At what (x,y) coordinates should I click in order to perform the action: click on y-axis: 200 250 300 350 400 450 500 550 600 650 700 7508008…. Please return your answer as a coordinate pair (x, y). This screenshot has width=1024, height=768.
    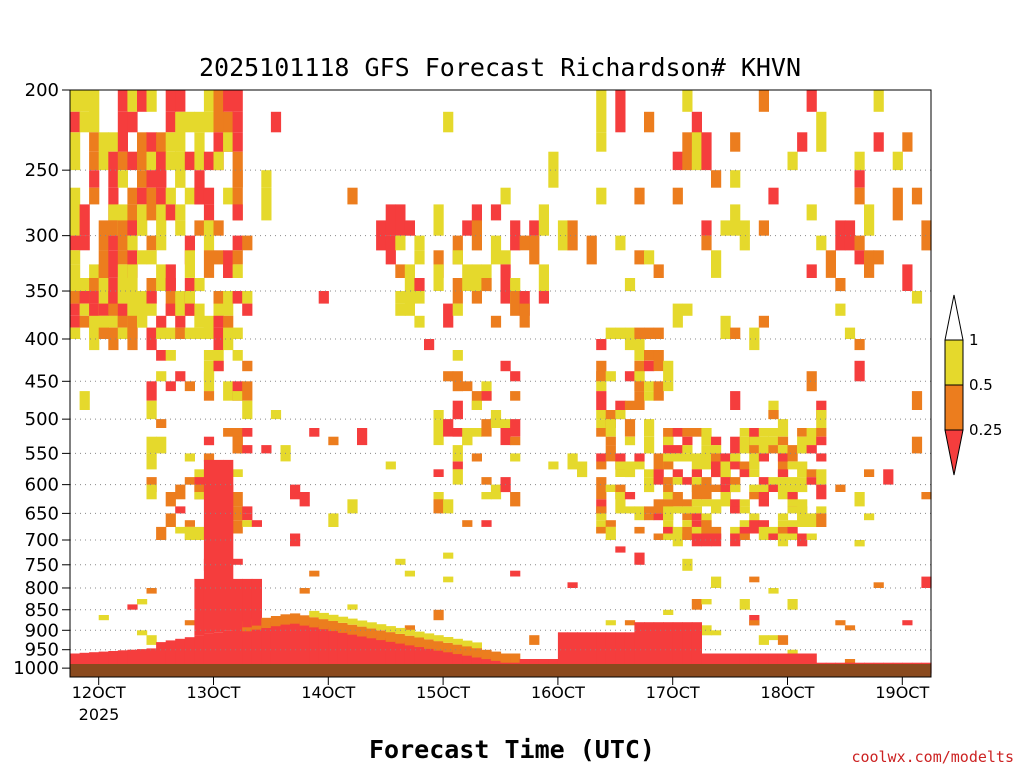
    Looking at the image, I should click on (41, 379).